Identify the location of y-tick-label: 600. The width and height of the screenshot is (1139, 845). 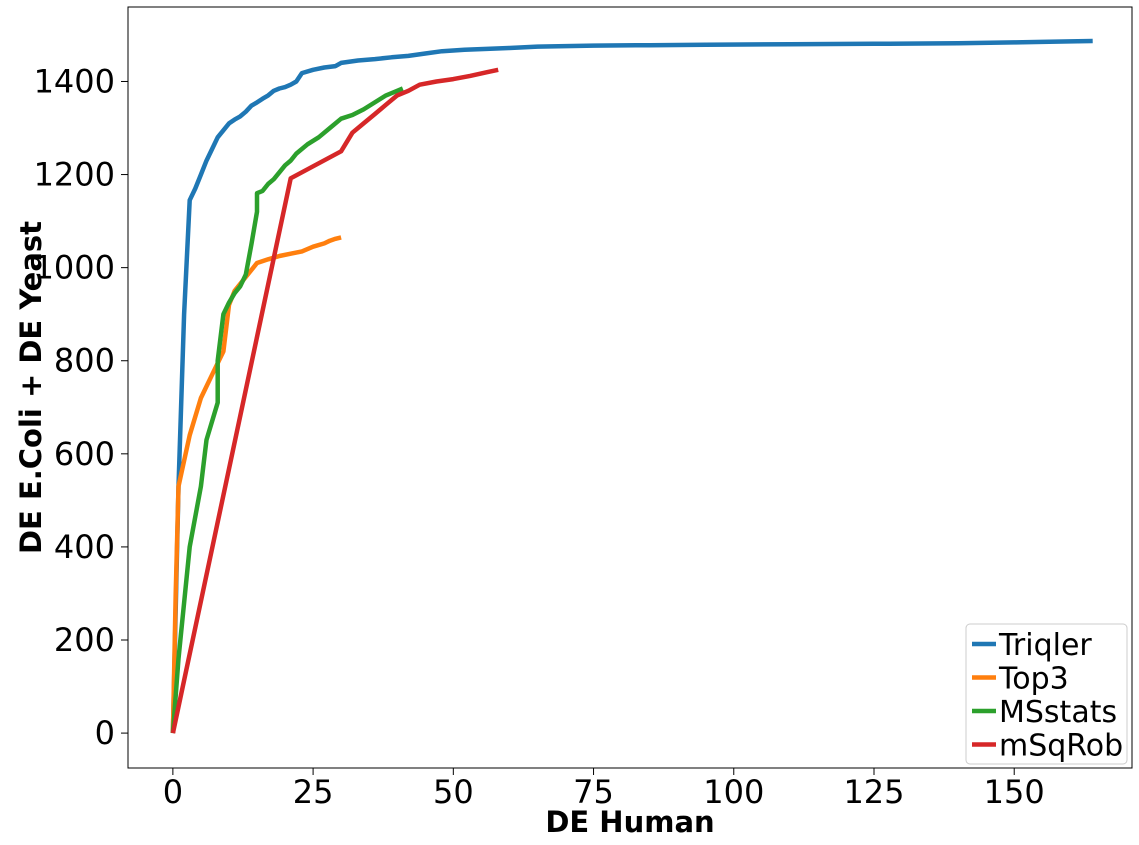
(84, 454).